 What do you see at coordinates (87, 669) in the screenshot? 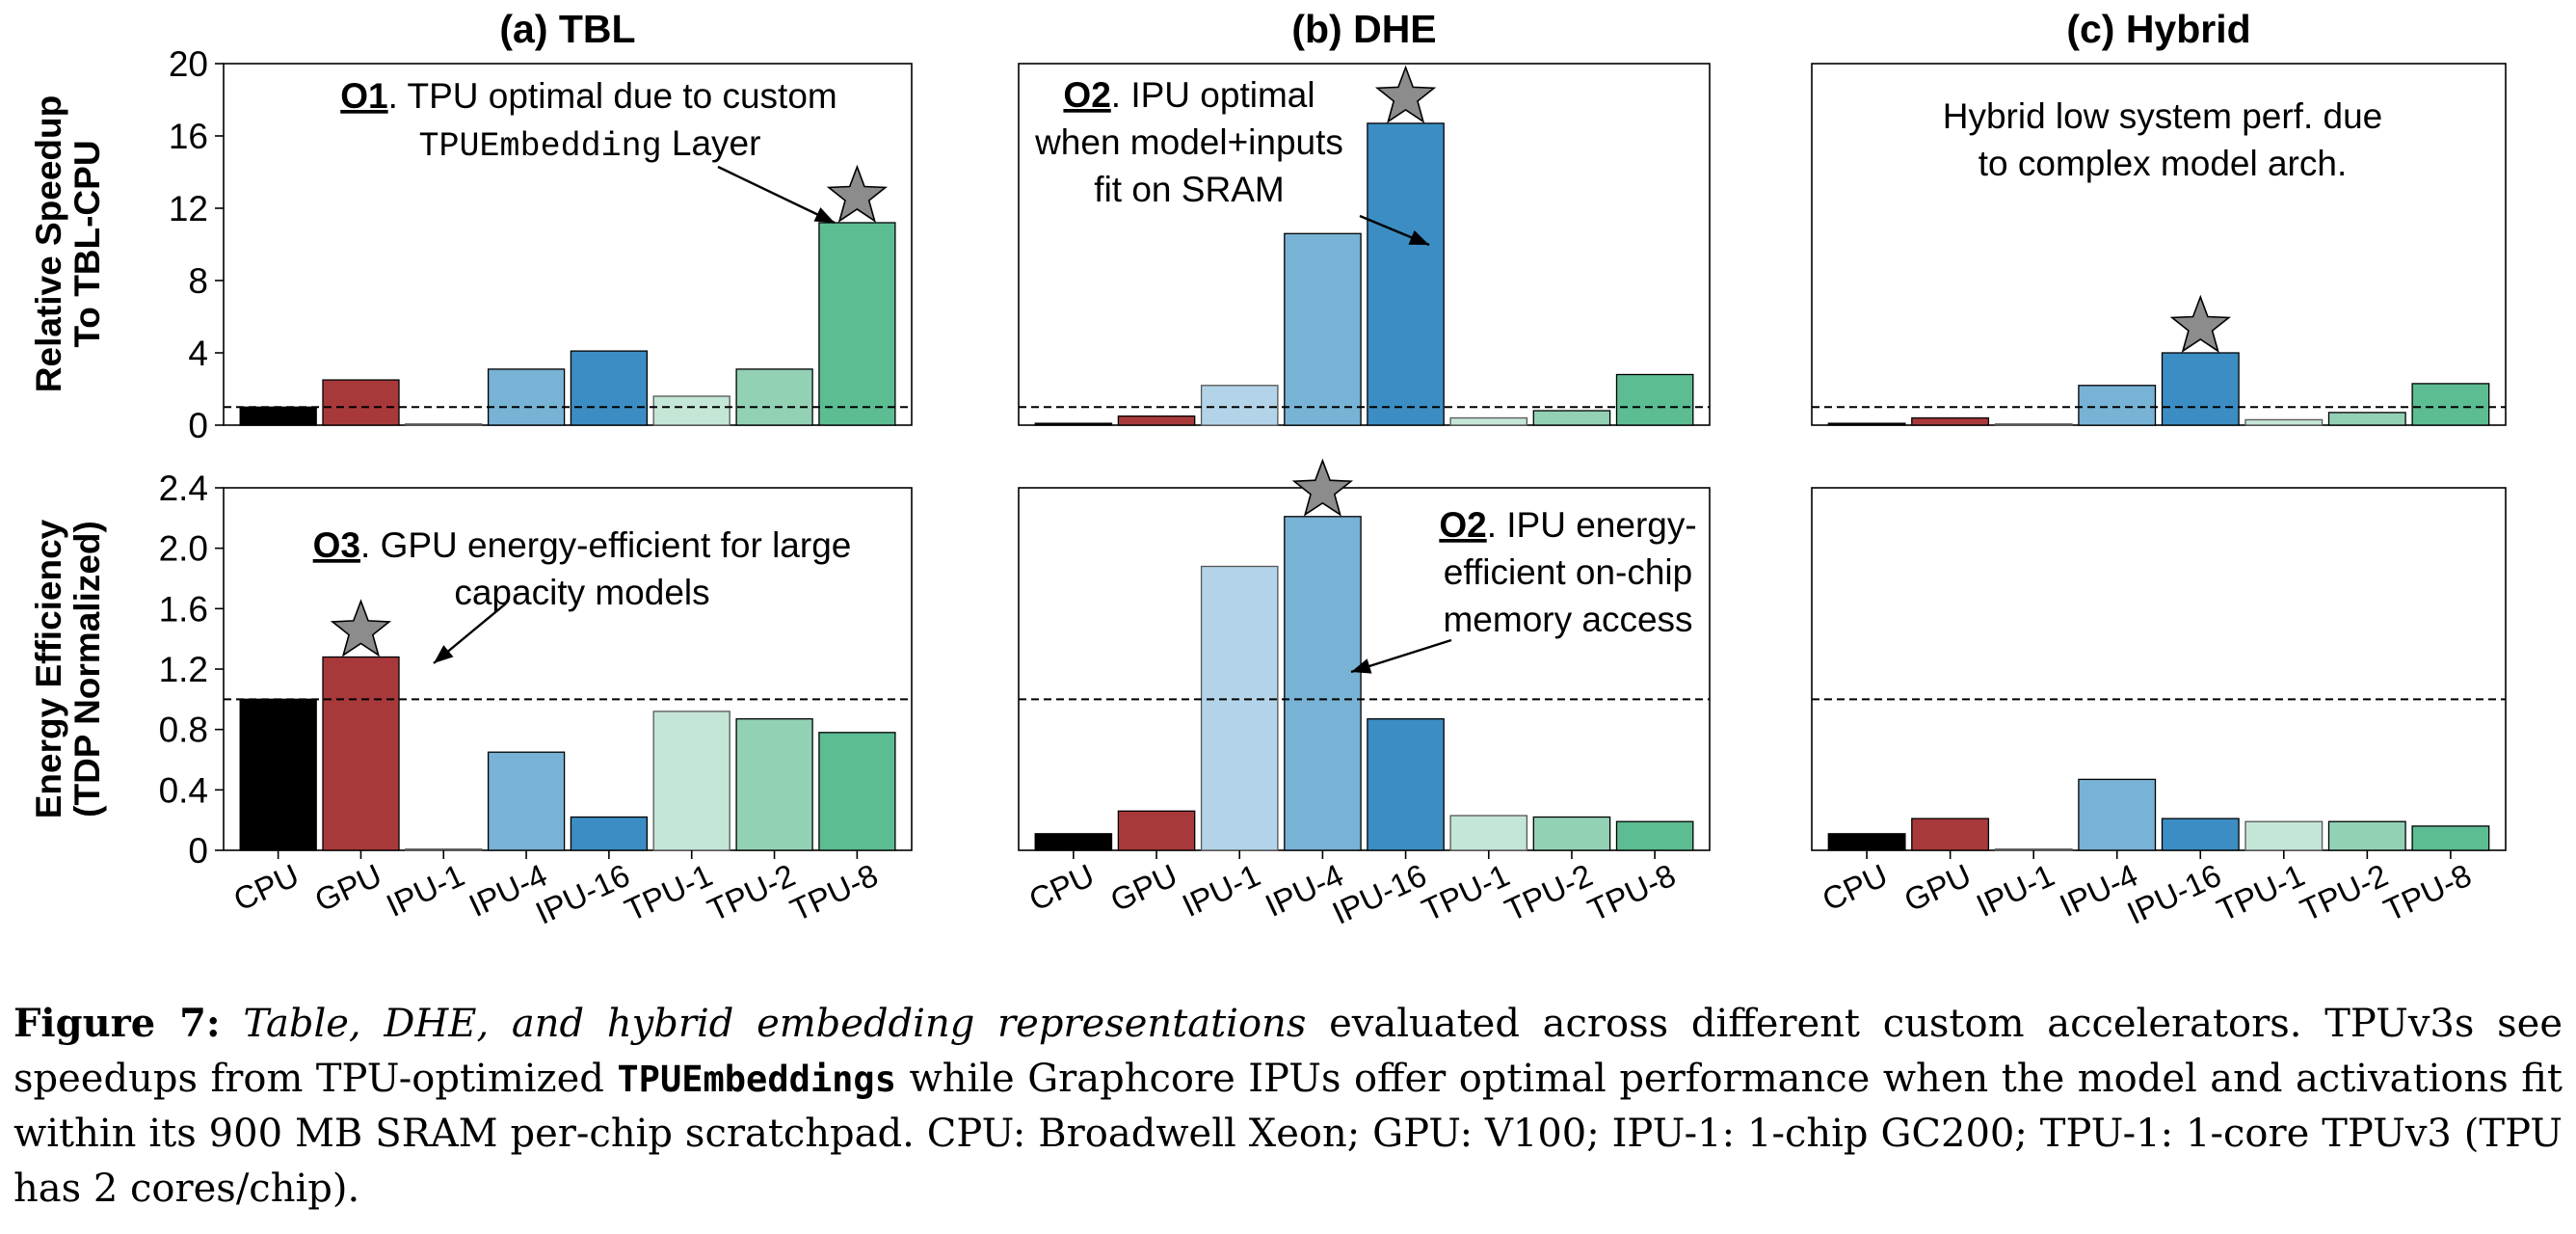
I see `row-label: (TDP Normalized)` at bounding box center [87, 669].